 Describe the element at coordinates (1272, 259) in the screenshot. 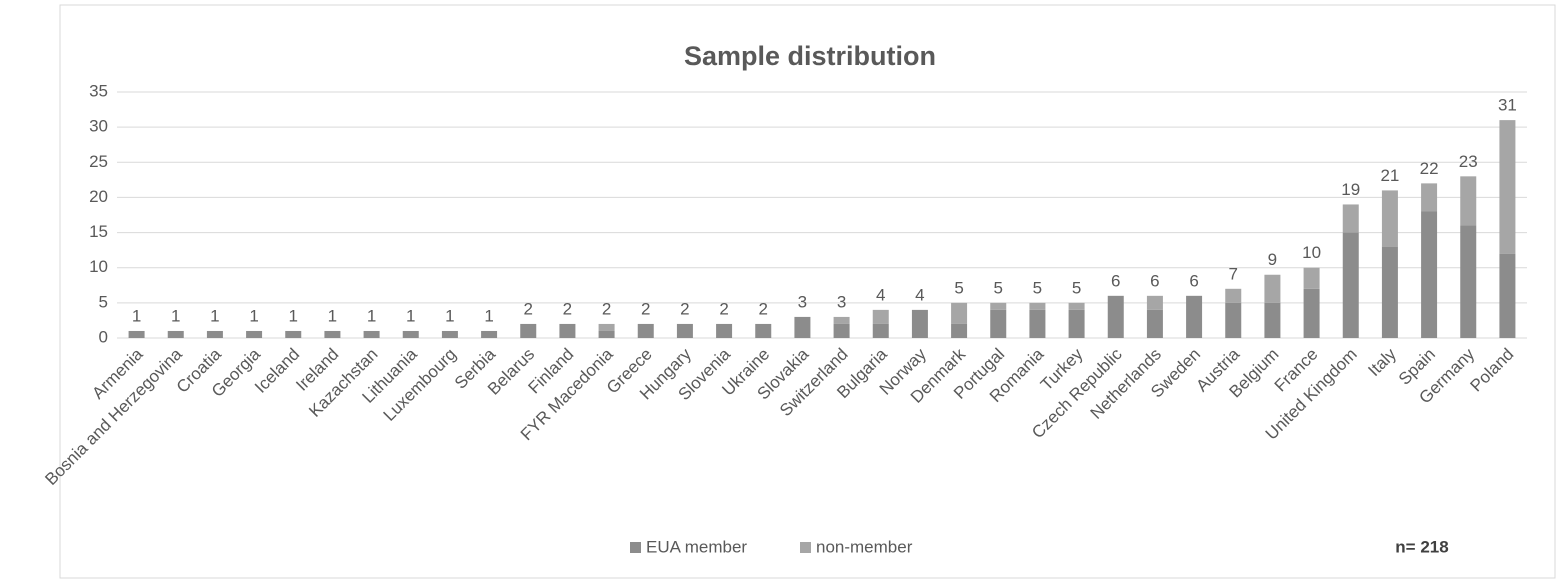

I see `data-label: 9` at that location.